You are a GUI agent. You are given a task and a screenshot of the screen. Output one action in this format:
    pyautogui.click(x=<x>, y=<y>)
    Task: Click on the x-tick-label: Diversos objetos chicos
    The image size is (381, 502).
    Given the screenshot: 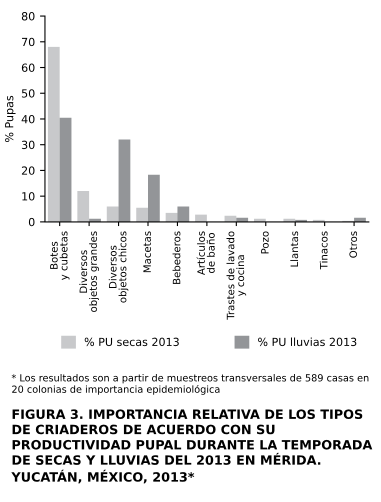 What is the action you would take?
    pyautogui.click(x=118, y=267)
    